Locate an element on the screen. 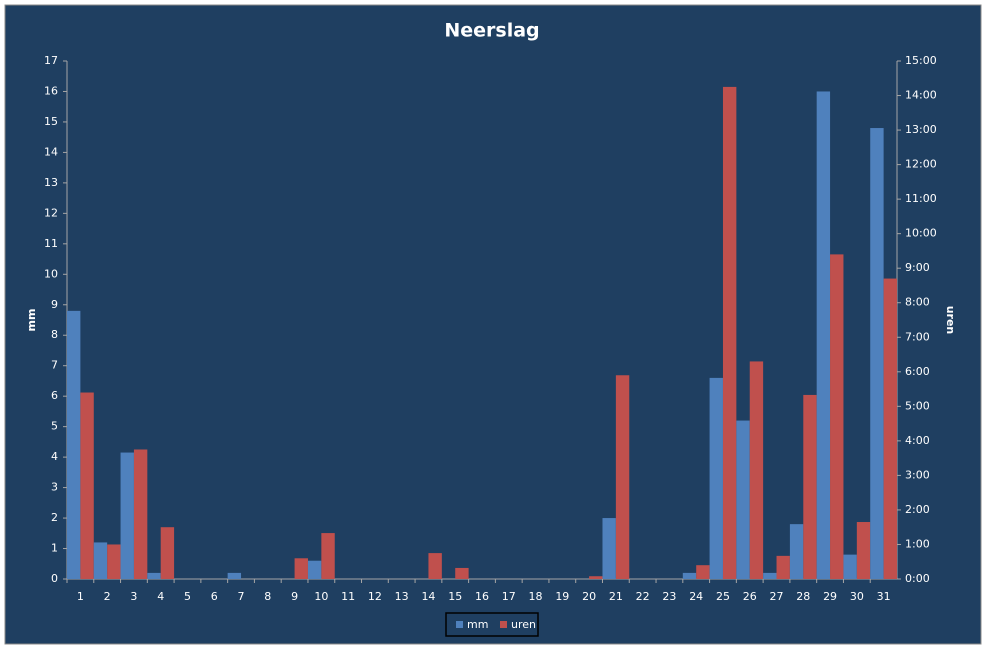 This screenshot has height=648, width=987. y2-tick-label: 11:00 is located at coordinates (921, 198).